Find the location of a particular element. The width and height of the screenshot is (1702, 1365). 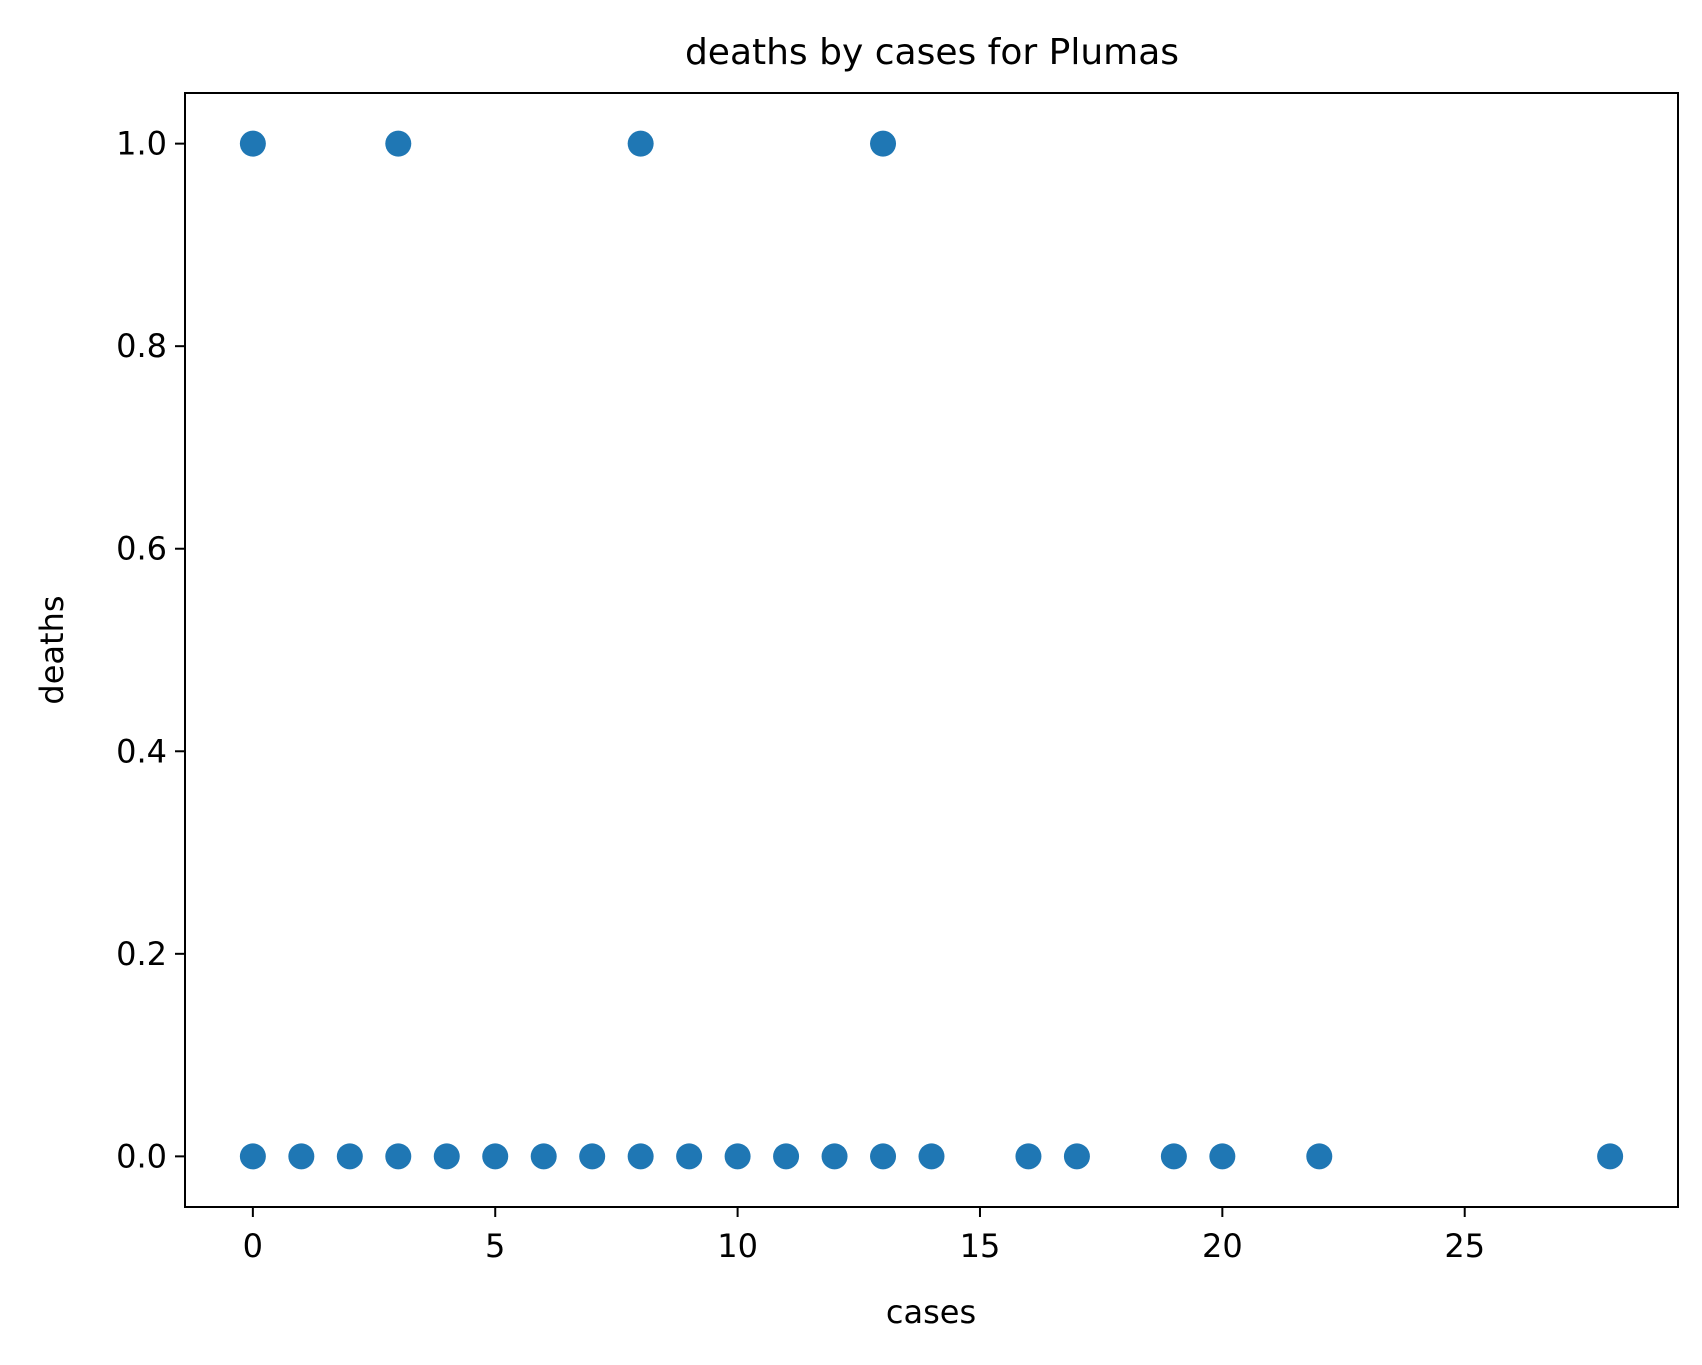

chart-title: deaths by cases for Plumas is located at coordinates (932, 52).